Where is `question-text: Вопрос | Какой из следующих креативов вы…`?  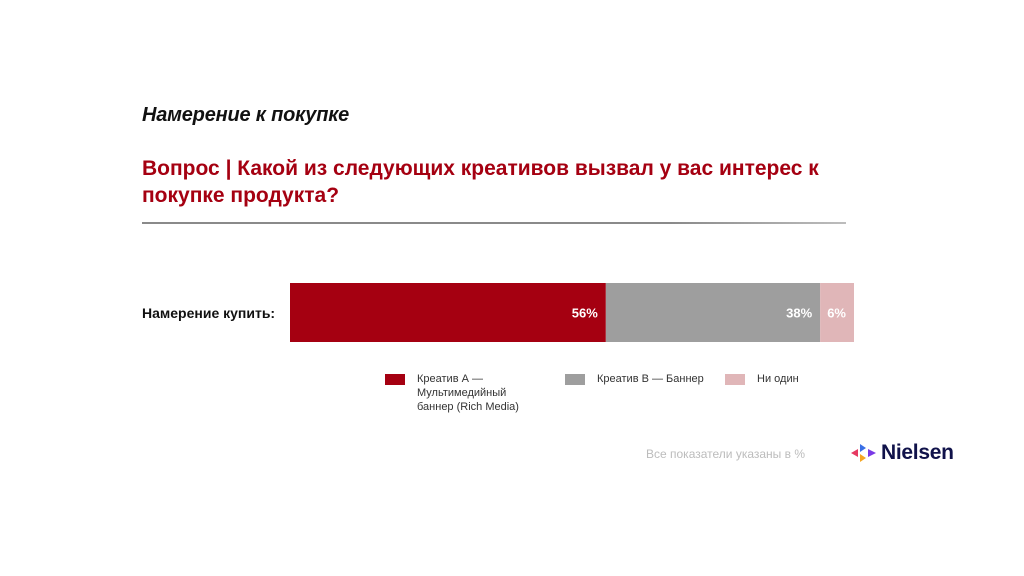
question-text: Вопрос | Какой из следующих креативов вы… is located at coordinates (480, 182).